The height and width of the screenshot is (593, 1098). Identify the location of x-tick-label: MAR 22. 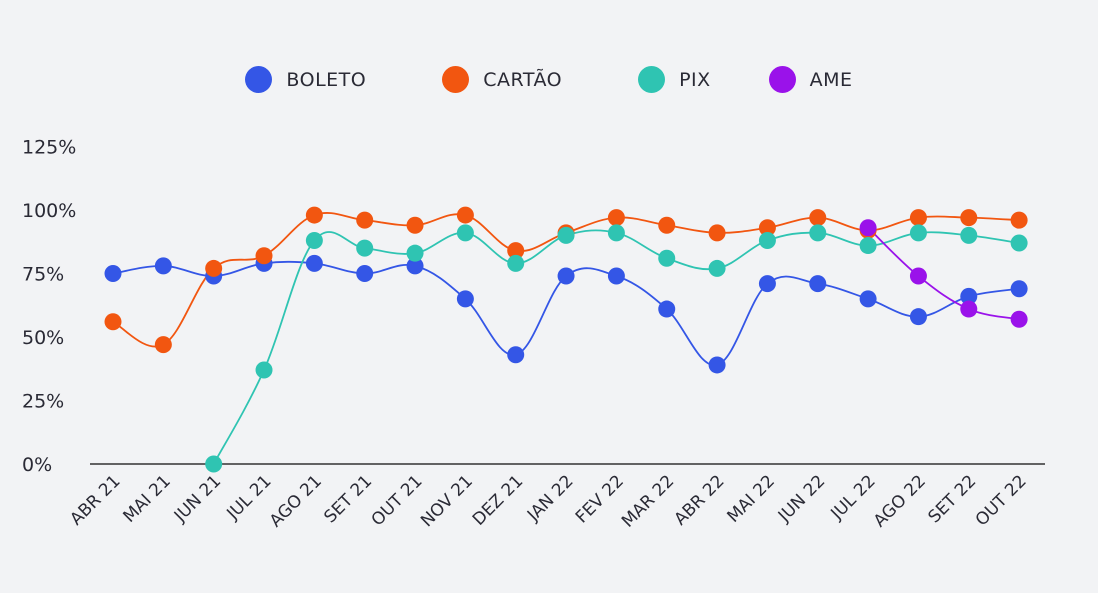
(648, 501).